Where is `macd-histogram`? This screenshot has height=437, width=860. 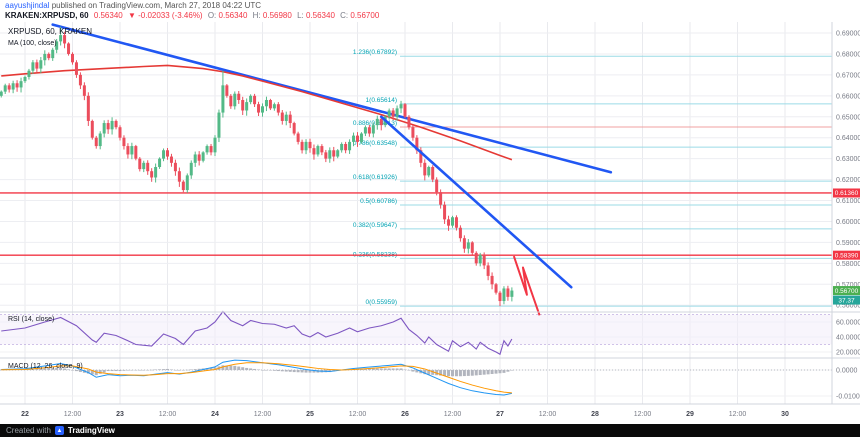 macd-histogram is located at coordinates (257, 371).